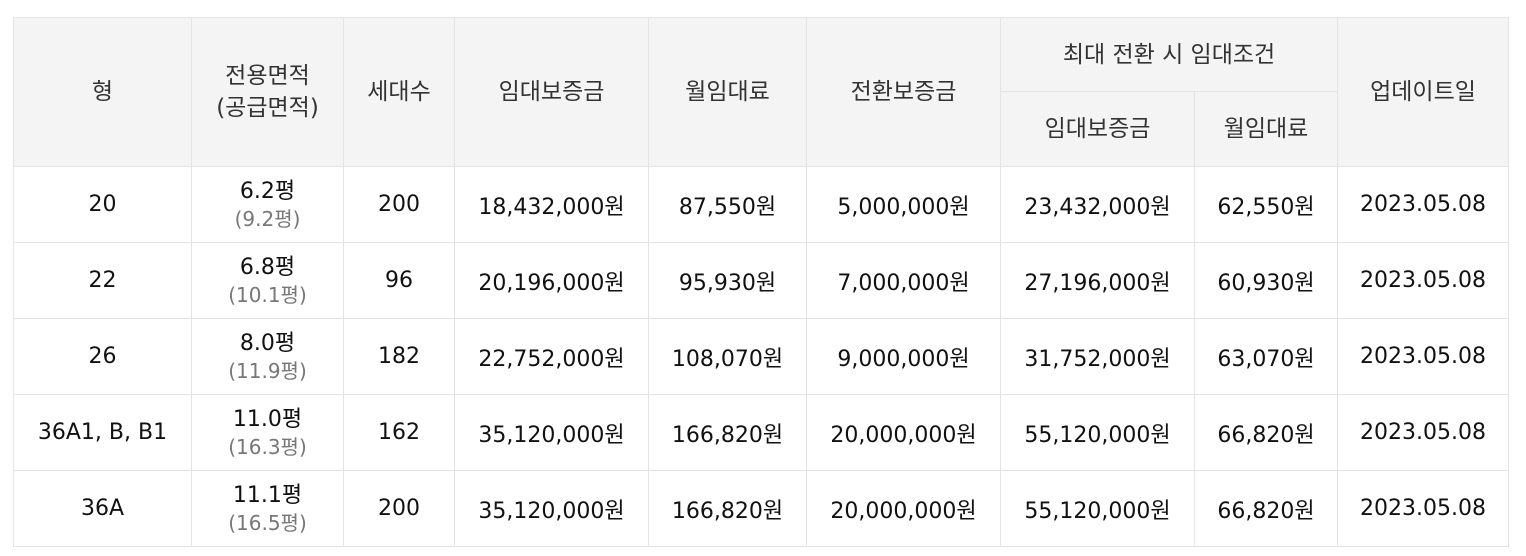 The width and height of the screenshot is (1526, 556). I want to click on cell-supply-area: (9.2평), so click(267, 218).